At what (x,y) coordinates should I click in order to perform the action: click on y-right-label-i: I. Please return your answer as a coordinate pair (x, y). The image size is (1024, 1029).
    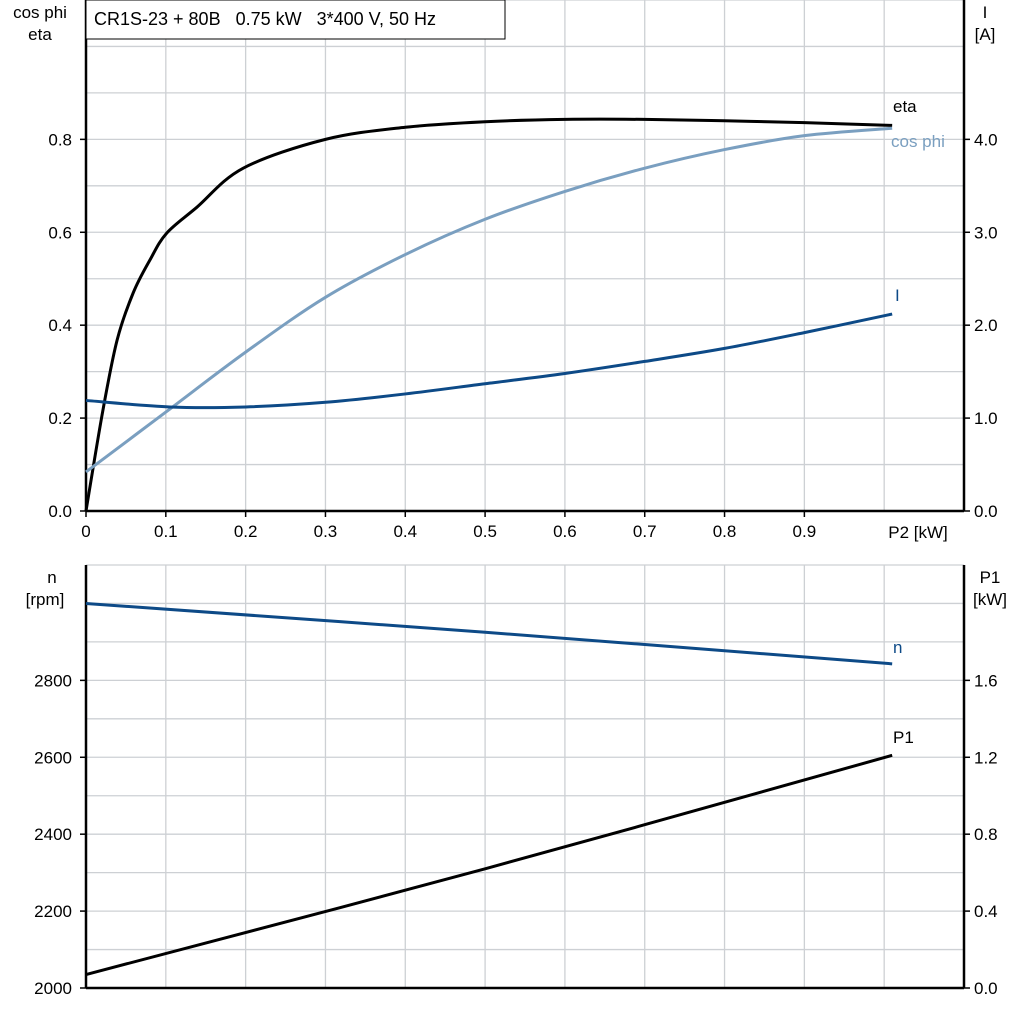
    Looking at the image, I should click on (985, 12).